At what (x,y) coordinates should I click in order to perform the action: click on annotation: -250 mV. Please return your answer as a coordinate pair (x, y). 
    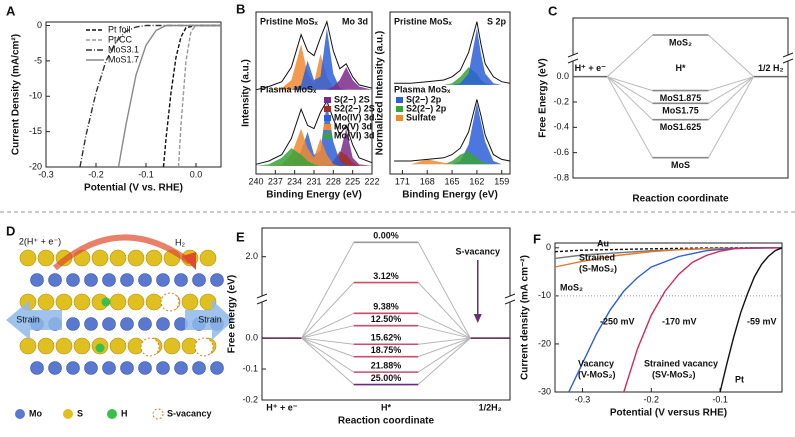
    Looking at the image, I should click on (617, 321).